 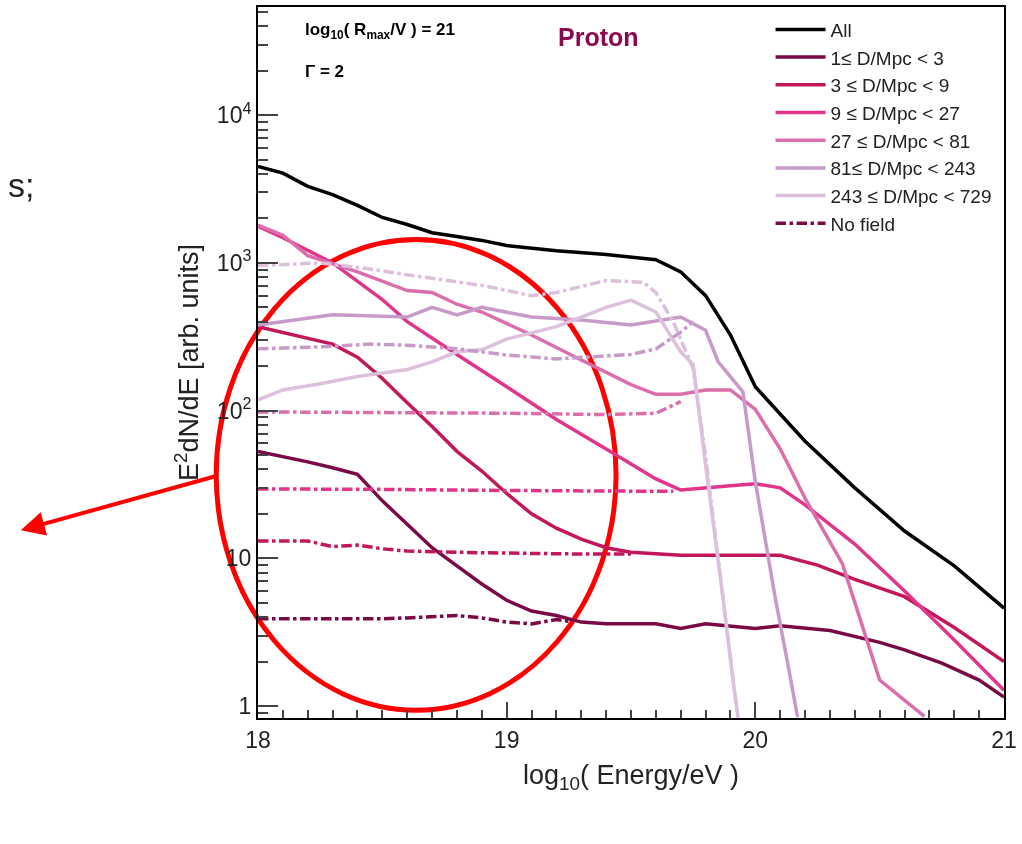 What do you see at coordinates (841, 30) in the screenshot?
I see `legend-label: All` at bounding box center [841, 30].